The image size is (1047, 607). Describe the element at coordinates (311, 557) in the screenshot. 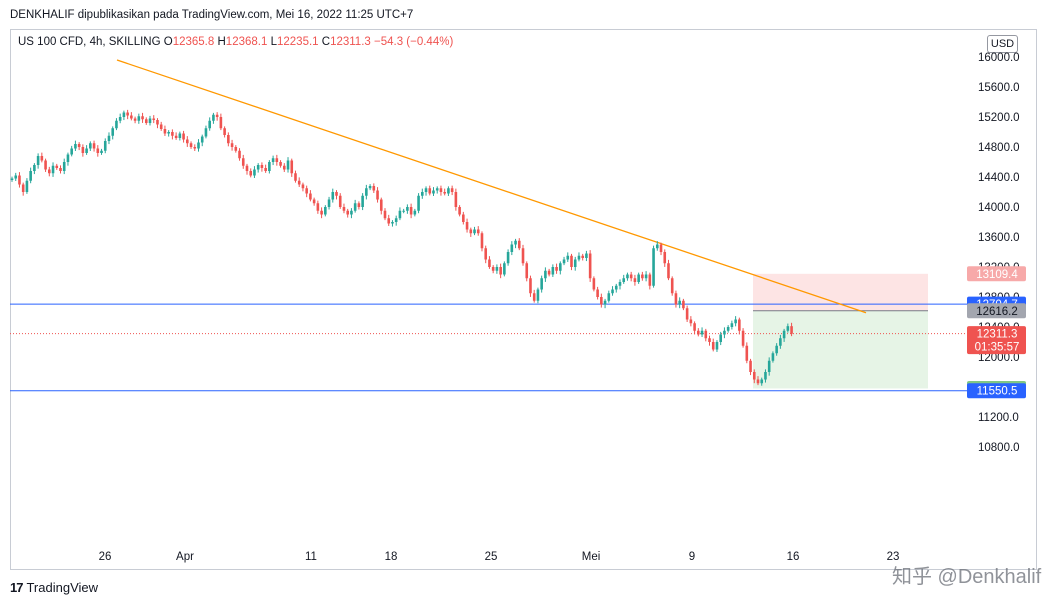

I see `x-tick-label: 11` at that location.